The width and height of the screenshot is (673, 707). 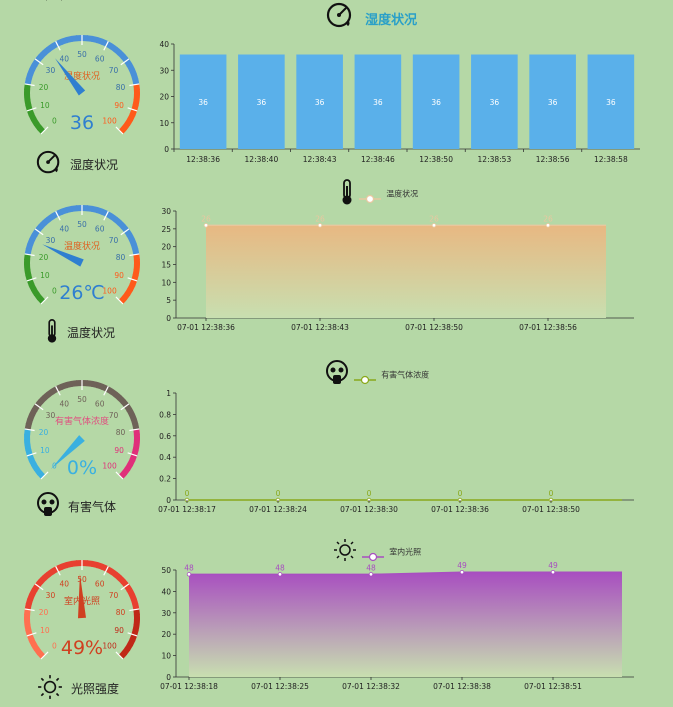 What do you see at coordinates (278, 509) in the screenshot?
I see `x-tick-label: 07-01 12:38:24` at bounding box center [278, 509].